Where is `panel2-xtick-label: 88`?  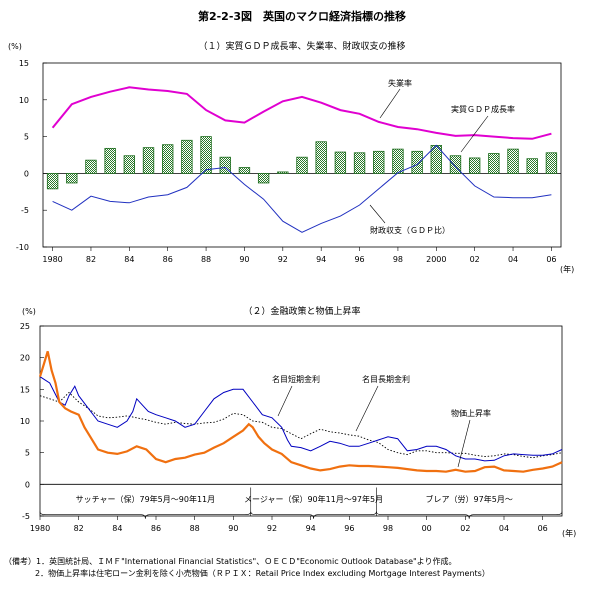
panel2-xtick-label: 88 is located at coordinates (195, 528).